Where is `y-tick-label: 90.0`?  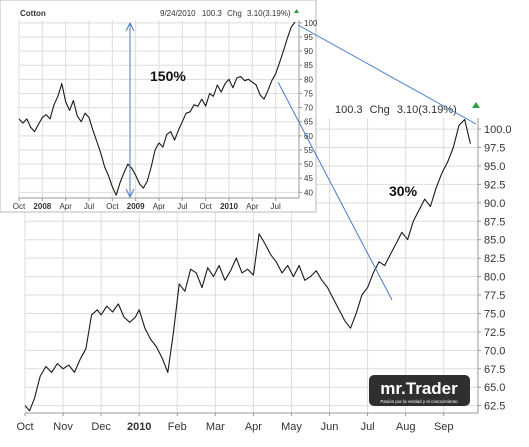
y-tick-label: 90.0 is located at coordinates (494, 204).